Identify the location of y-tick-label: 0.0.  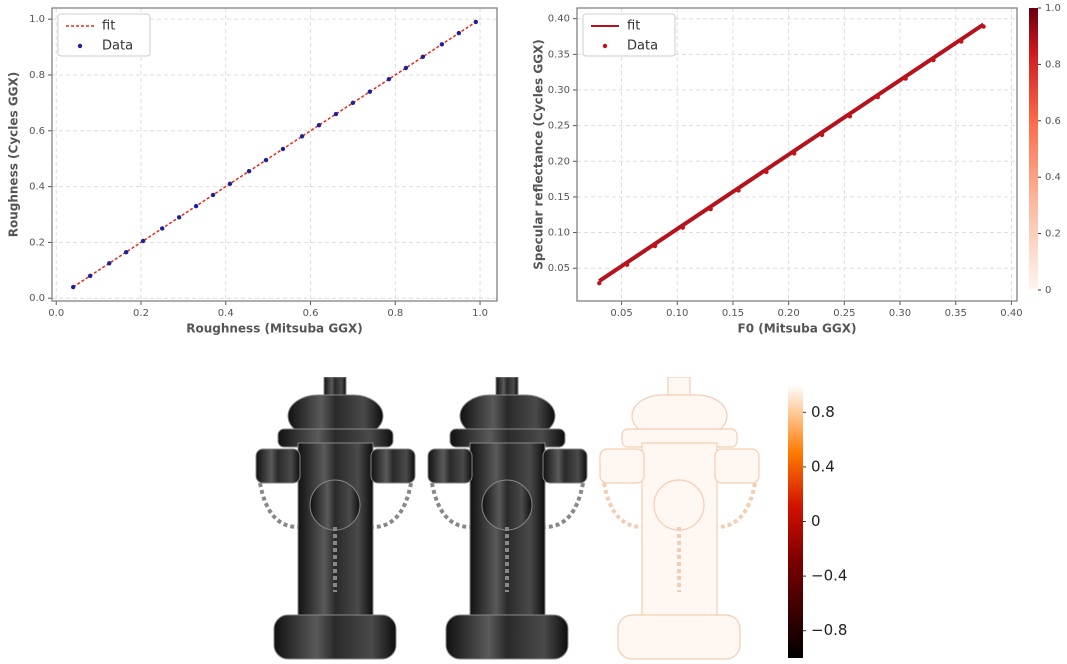
(37, 298).